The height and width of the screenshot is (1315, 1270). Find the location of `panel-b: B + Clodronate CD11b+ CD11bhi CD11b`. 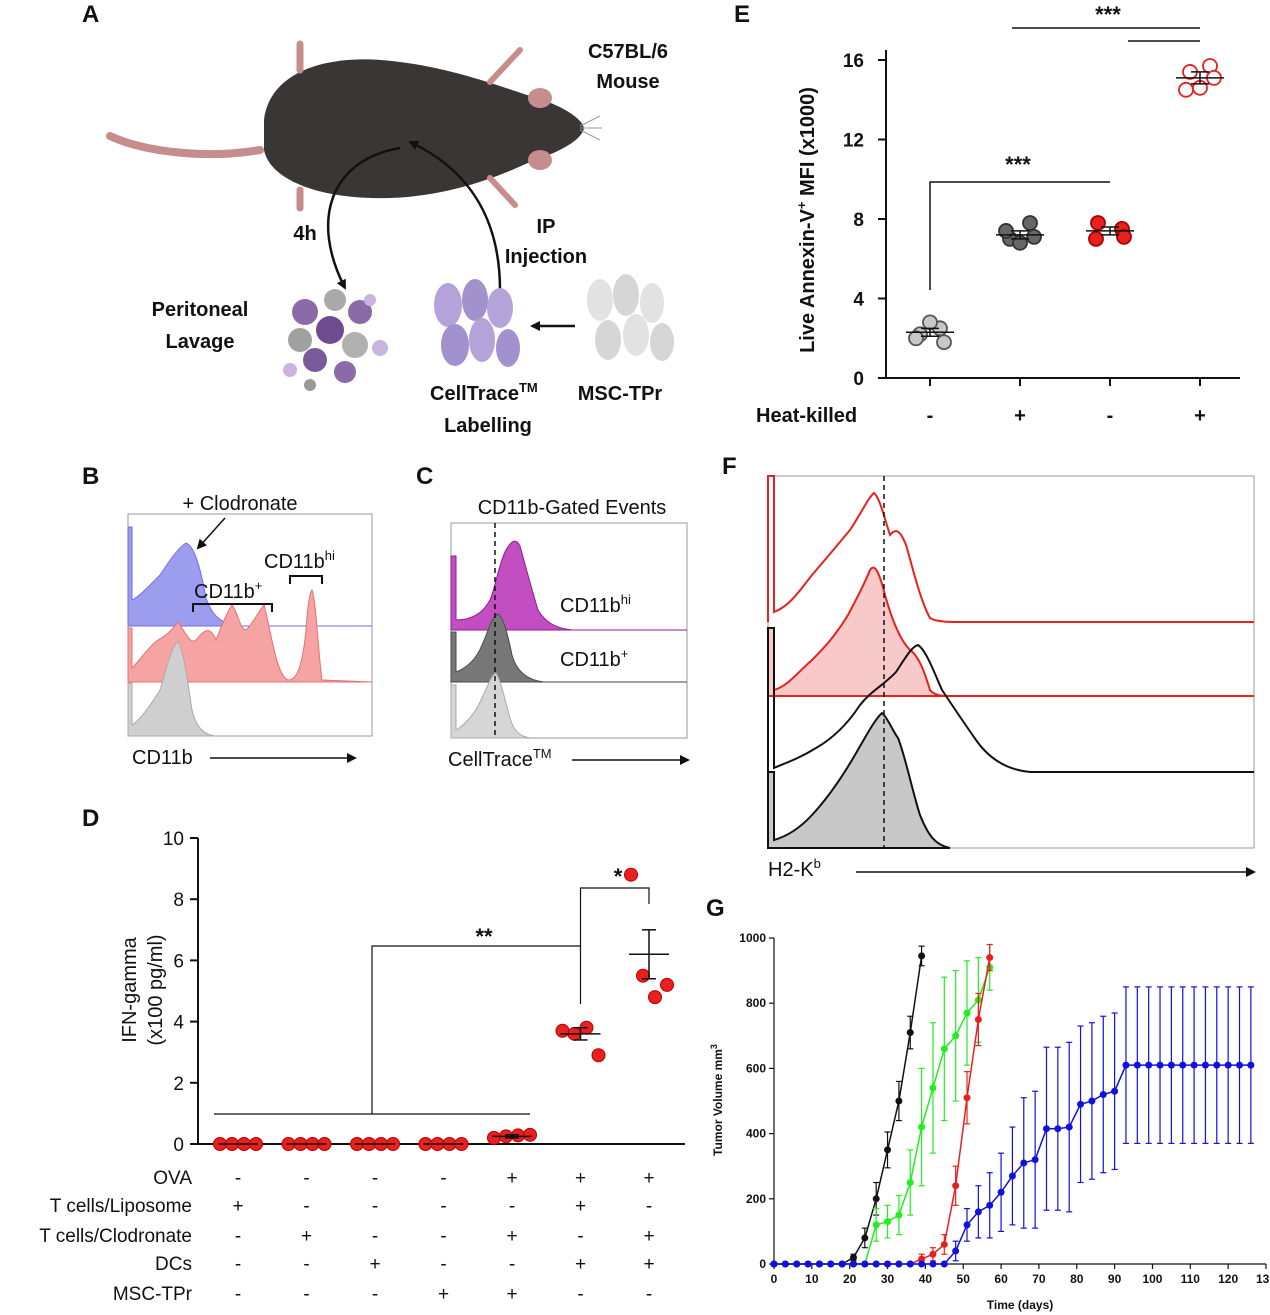

panel-b: B + Clodronate CD11b+ CD11bhi CD11b is located at coordinates (227, 616).